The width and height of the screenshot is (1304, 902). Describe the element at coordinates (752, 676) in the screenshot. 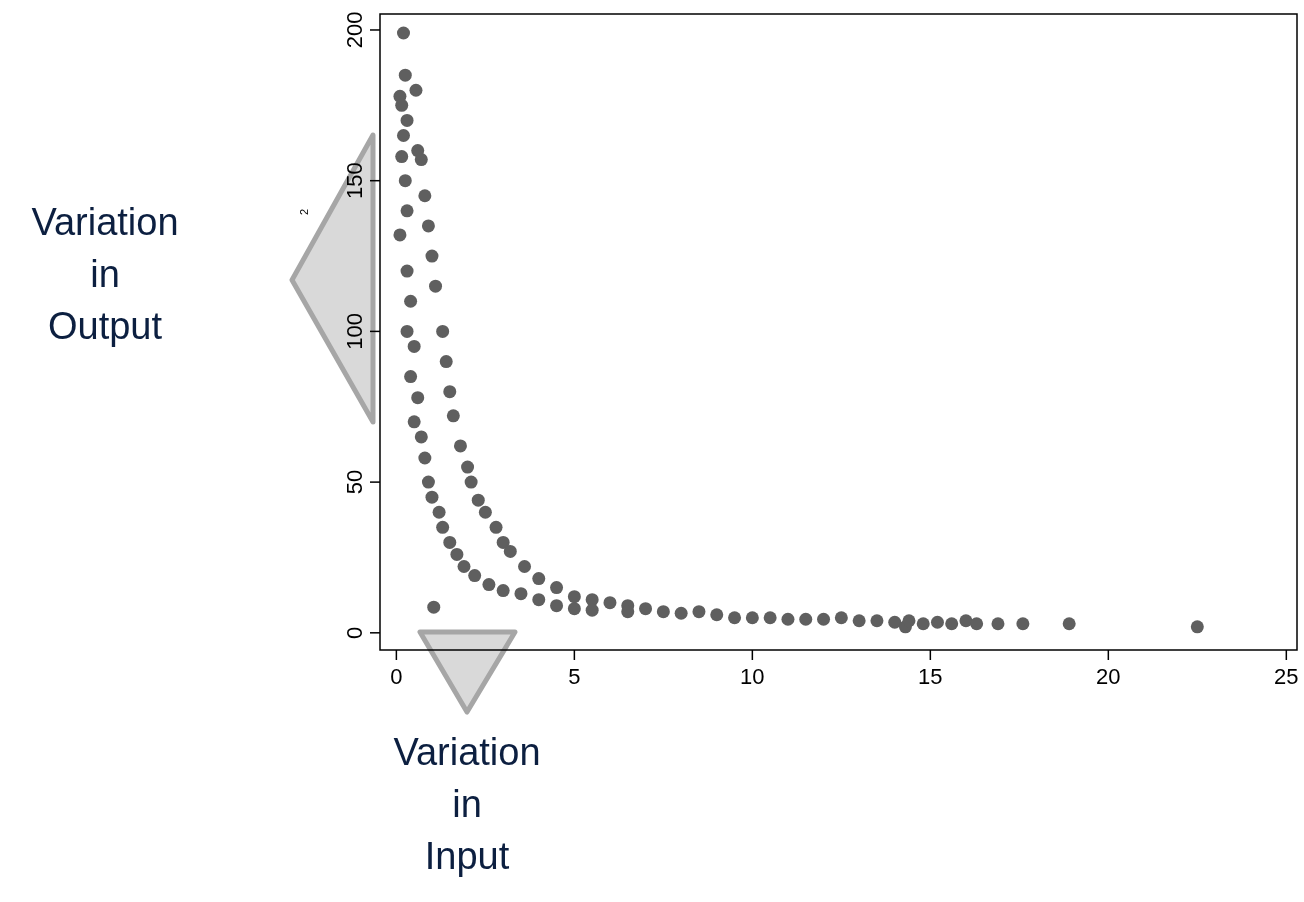

I see `x-tick-label: 10` at that location.